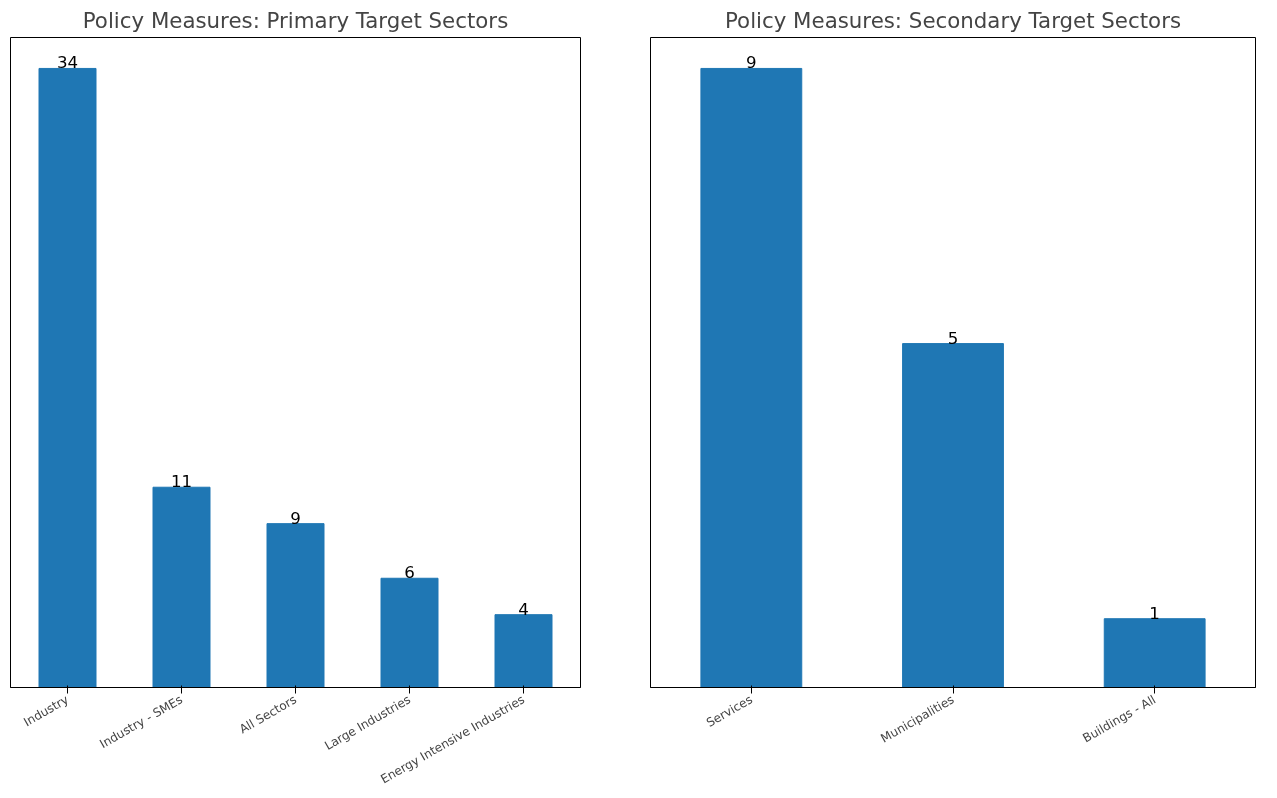  What do you see at coordinates (295, 20) in the screenshot?
I see `chart-title: Policy Measures: Primary Target Sectors` at bounding box center [295, 20].